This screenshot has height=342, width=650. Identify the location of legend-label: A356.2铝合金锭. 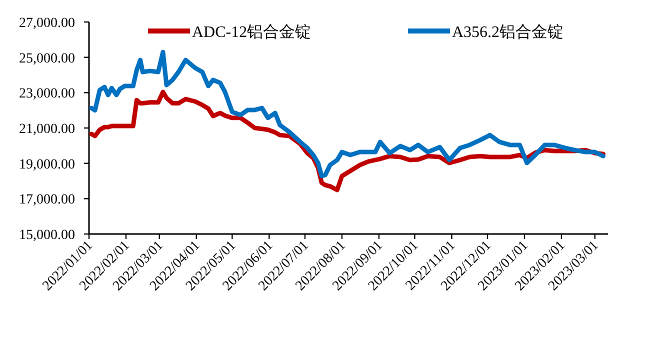
(508, 32).